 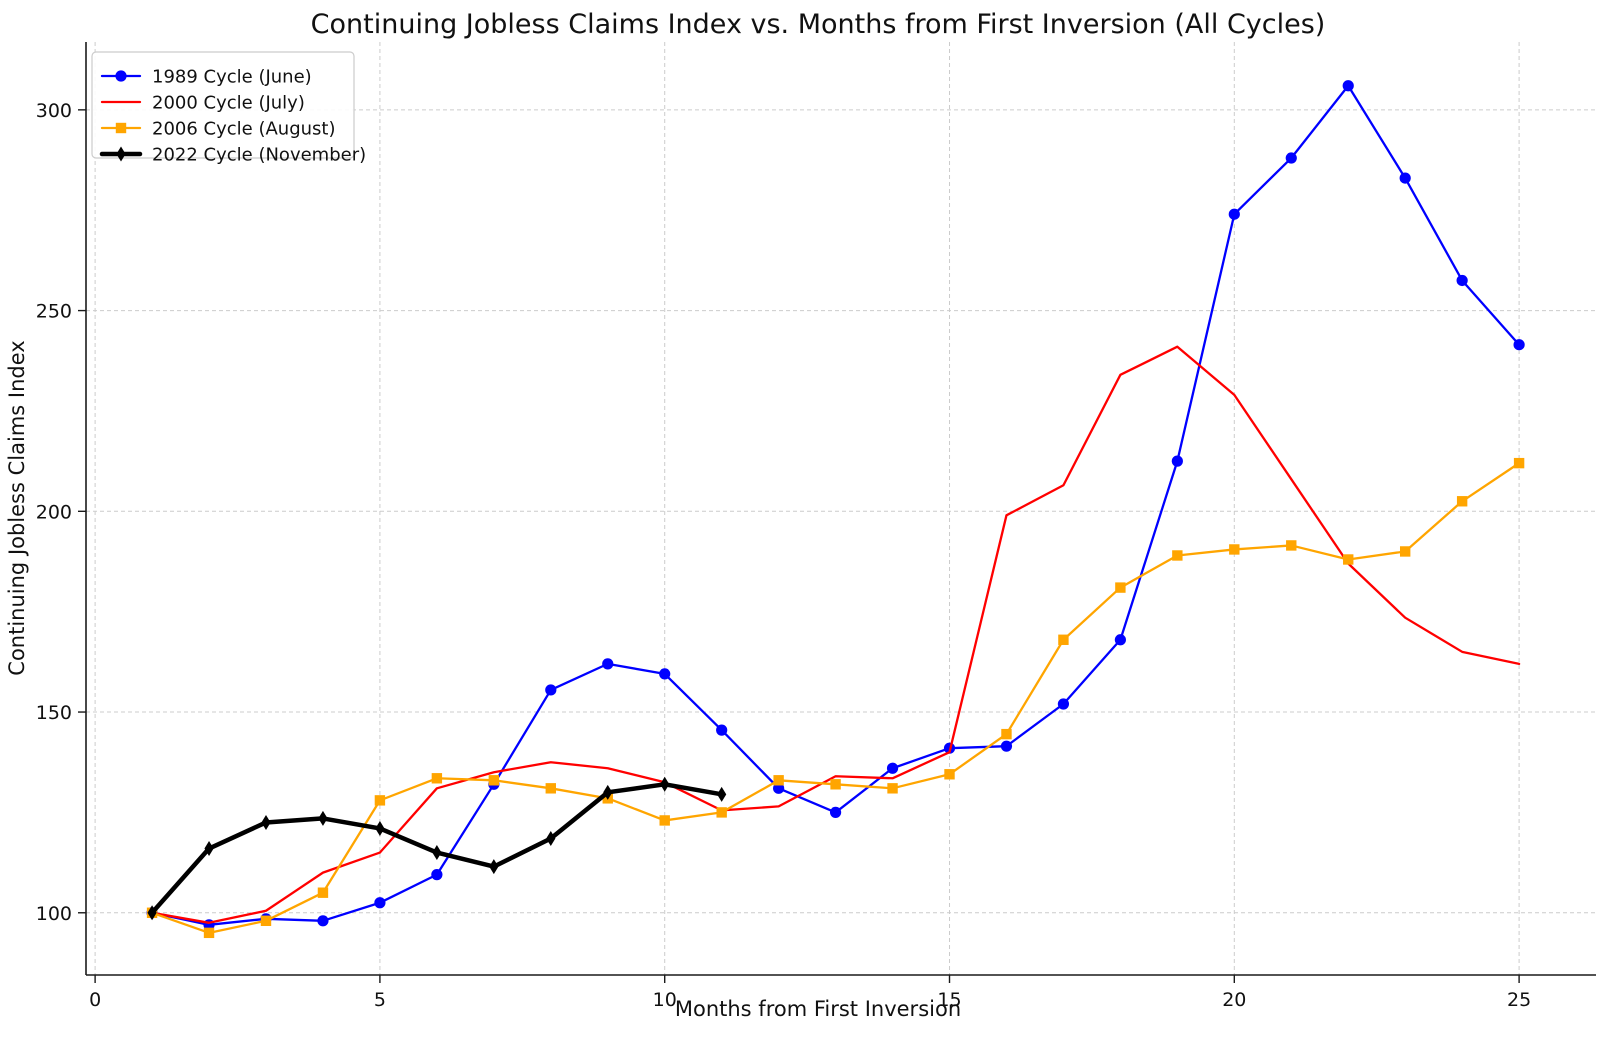 I want to click on x-tick-label: 5, so click(x=380, y=1000).